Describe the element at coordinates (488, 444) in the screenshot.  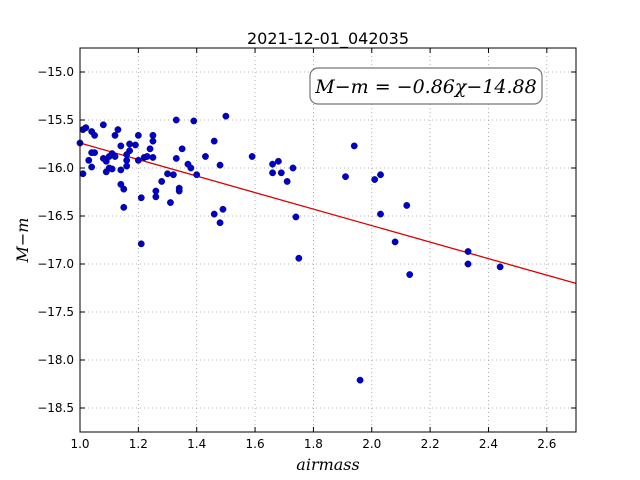
I see `x-tick-label: 2.4` at that location.